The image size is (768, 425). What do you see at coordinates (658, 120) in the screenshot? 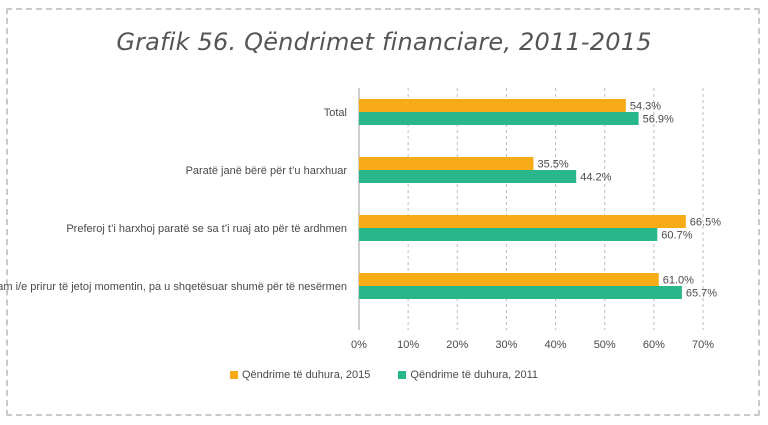
I see `data-label-2011-0: 56.9%` at bounding box center [658, 120].